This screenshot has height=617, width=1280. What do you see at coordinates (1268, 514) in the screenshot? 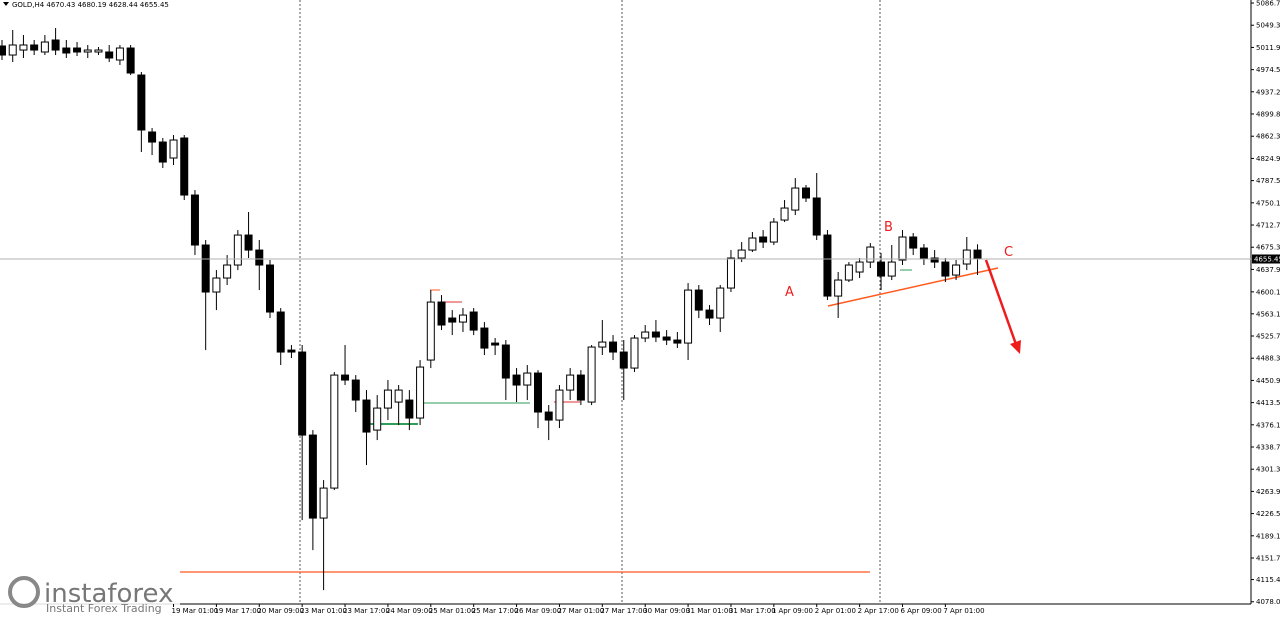
I see `y-tick-label: 4226.50` at bounding box center [1268, 514].